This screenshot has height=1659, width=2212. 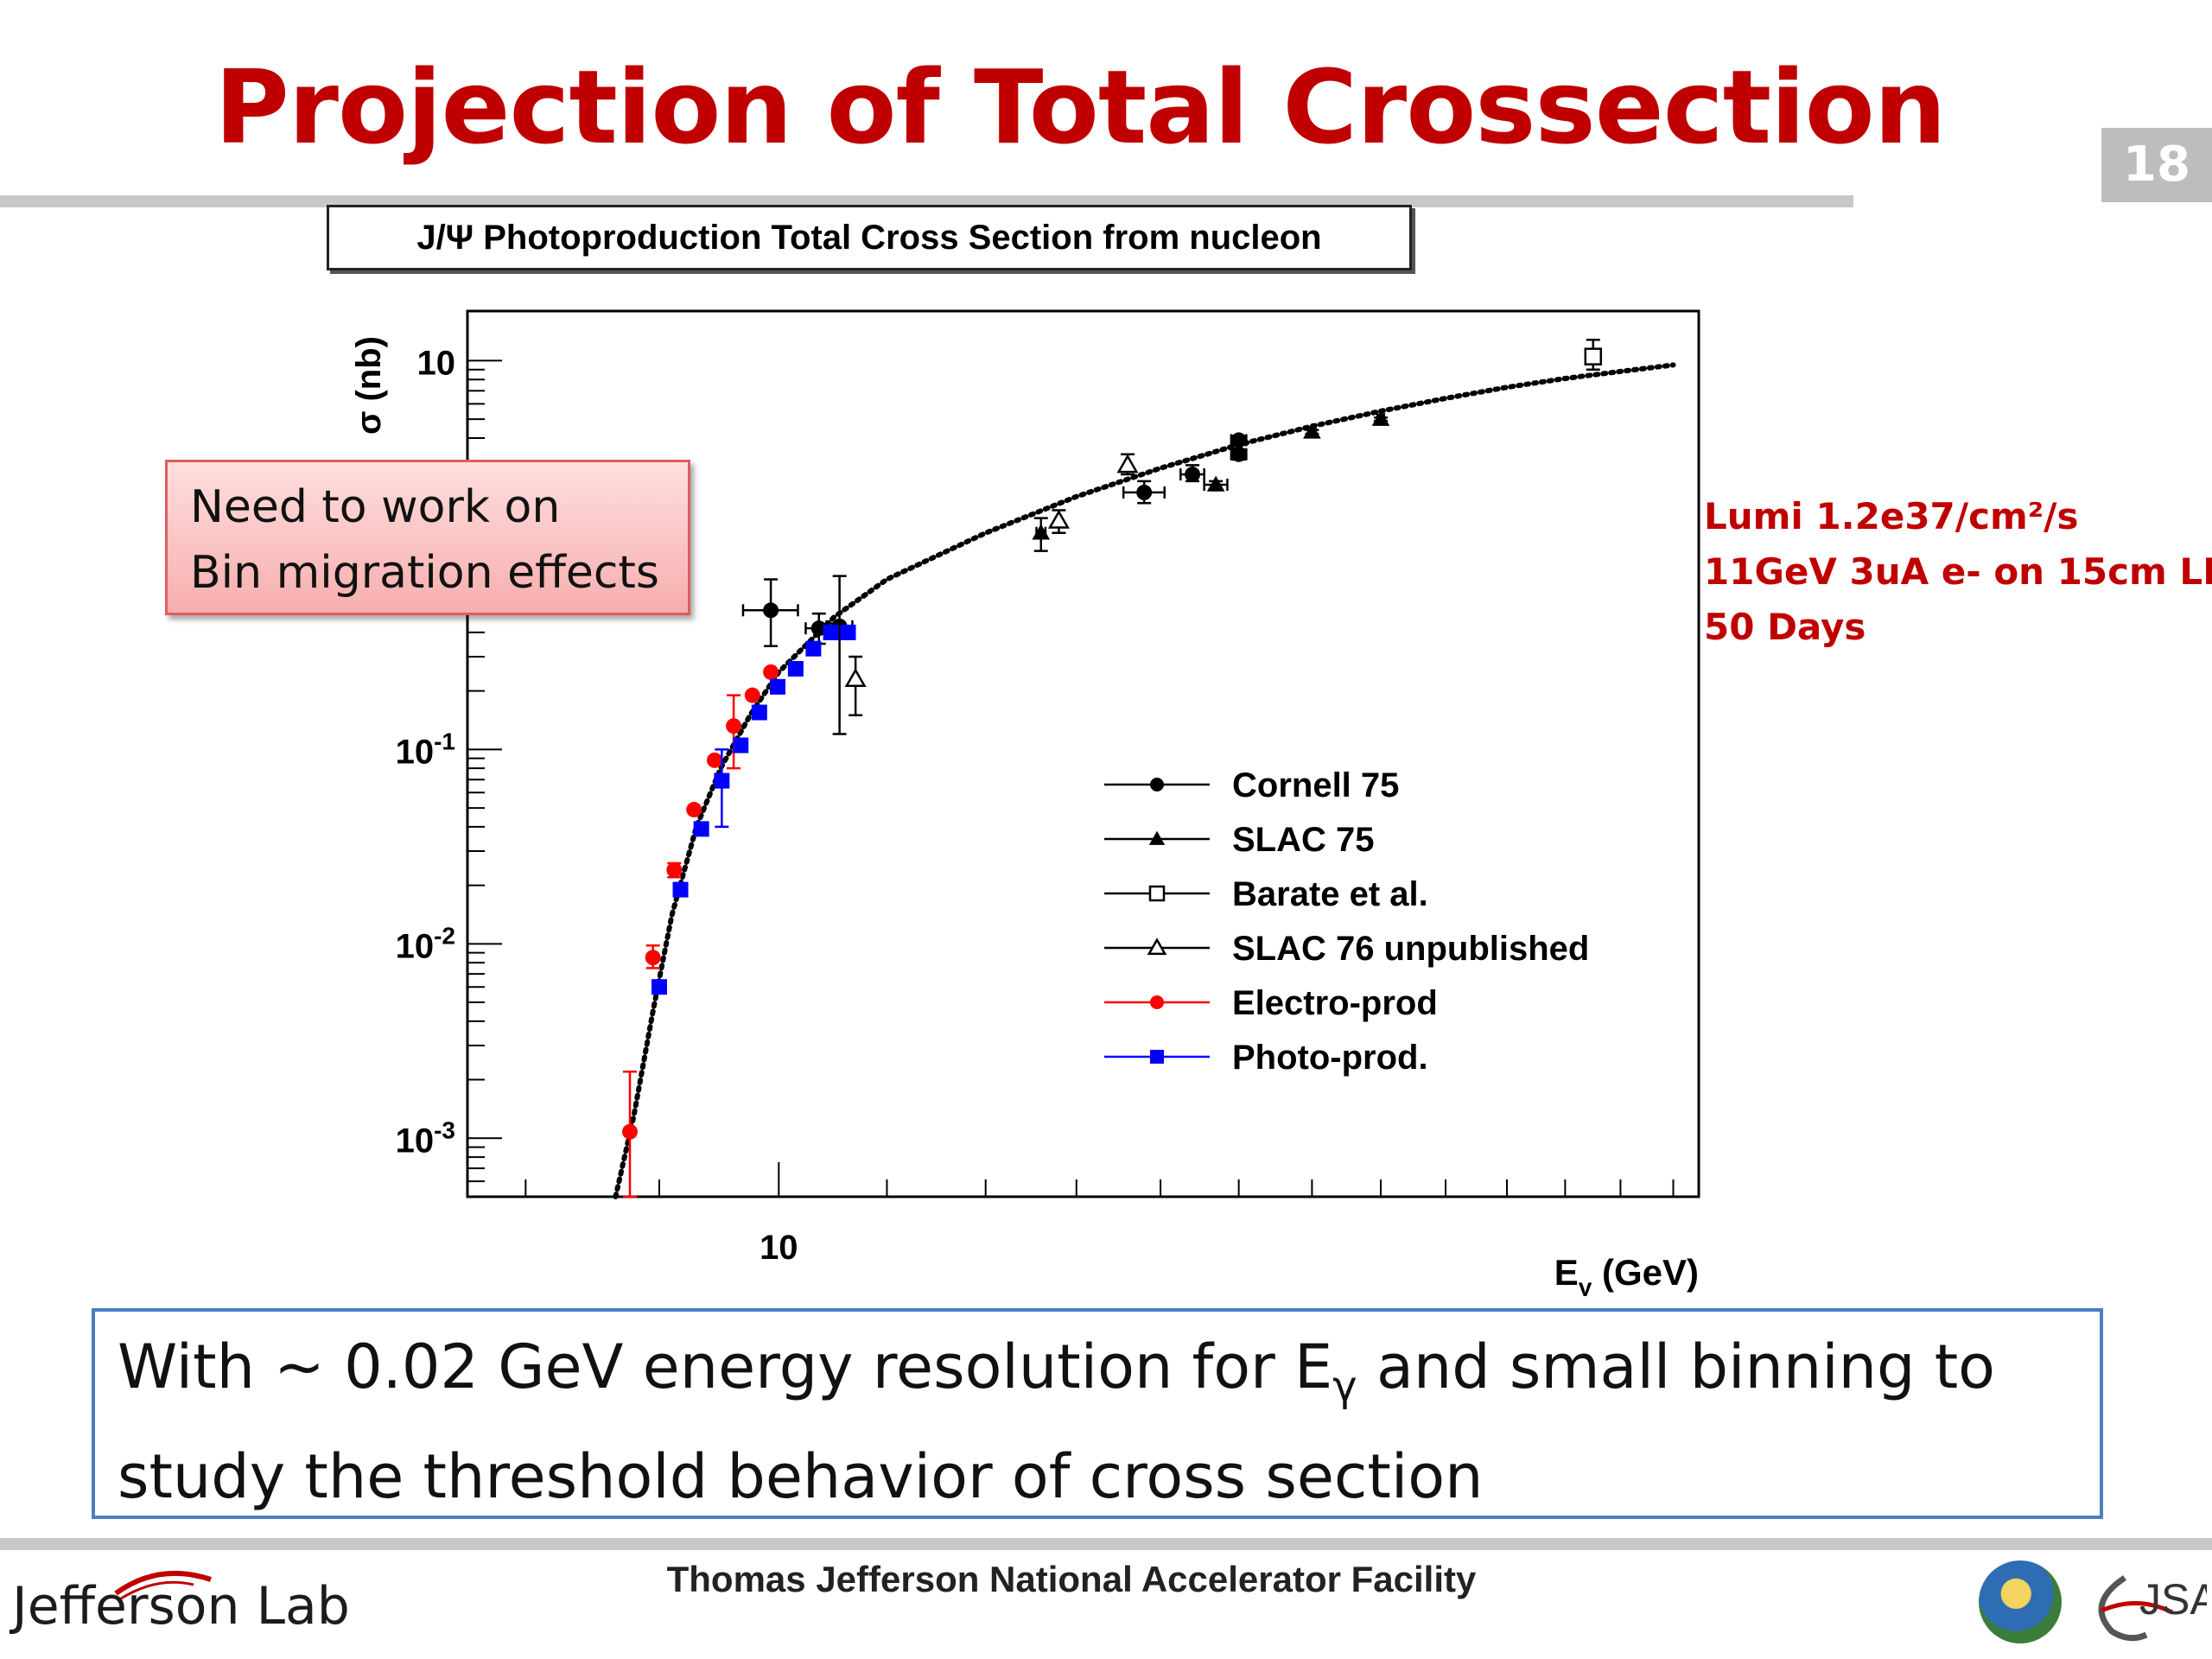 What do you see at coordinates (2173, 1599) in the screenshot?
I see `jsa-text: JSA` at bounding box center [2173, 1599].